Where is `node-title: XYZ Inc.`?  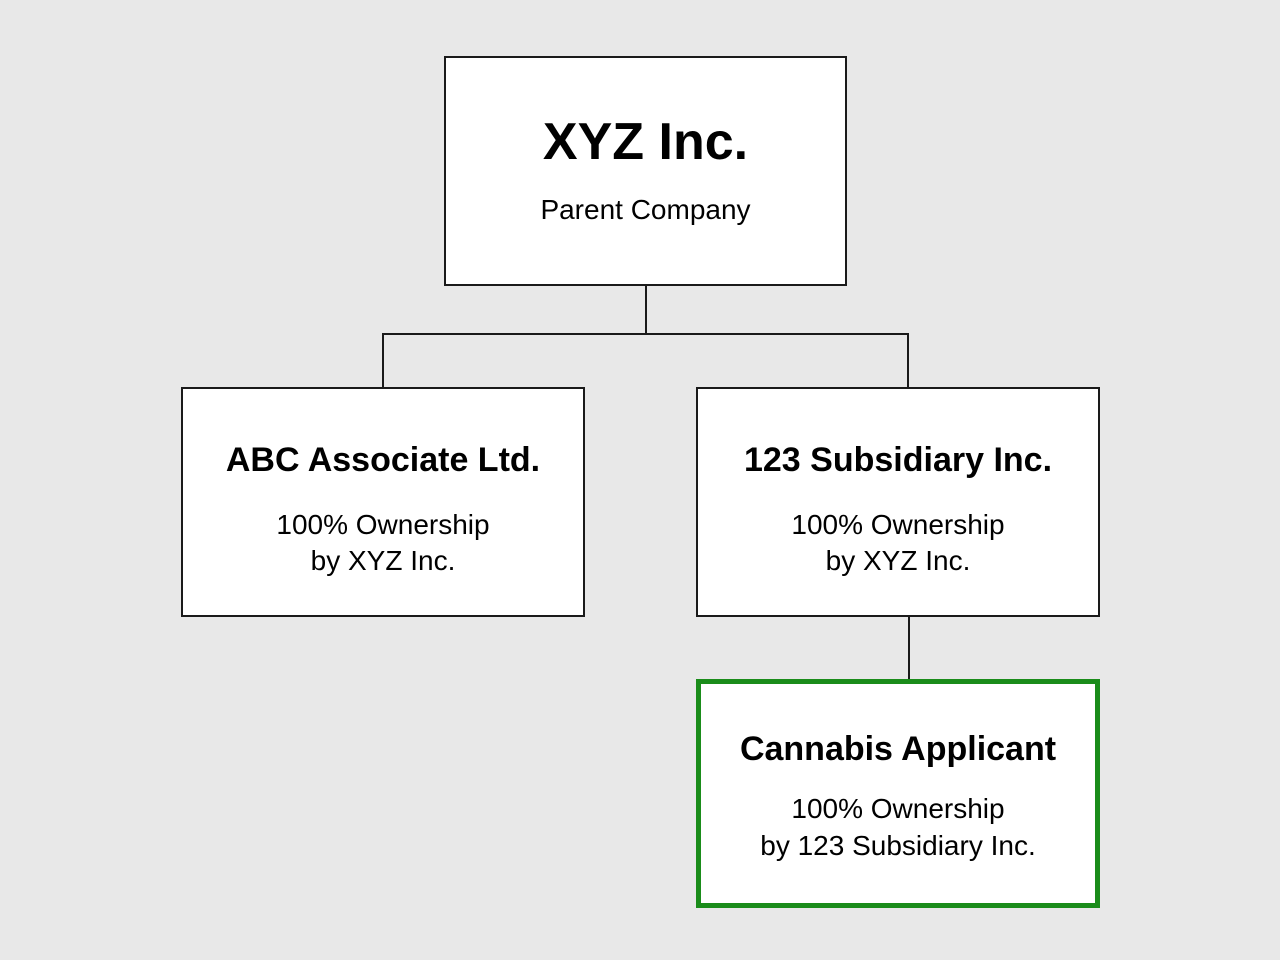 node-title: XYZ Inc. is located at coordinates (645, 142).